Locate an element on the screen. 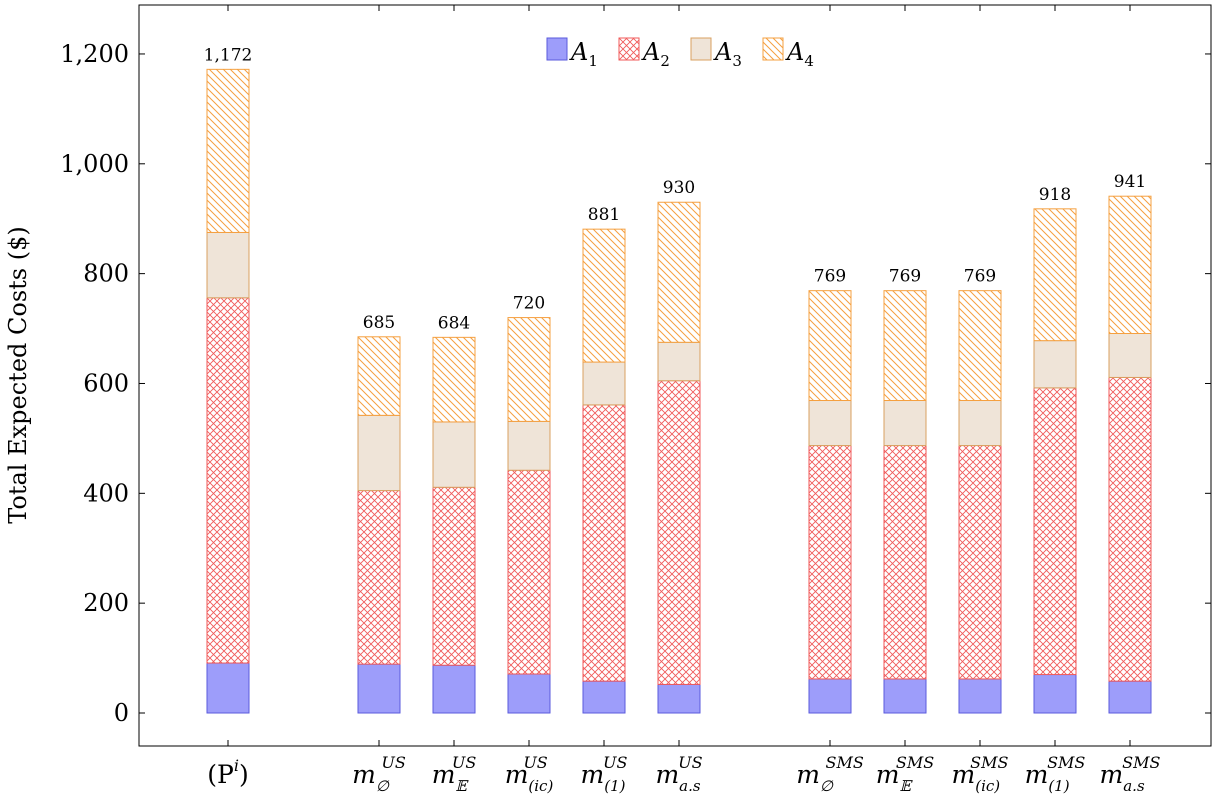  legend-label-a1: A1 is located at coordinates (583, 54).